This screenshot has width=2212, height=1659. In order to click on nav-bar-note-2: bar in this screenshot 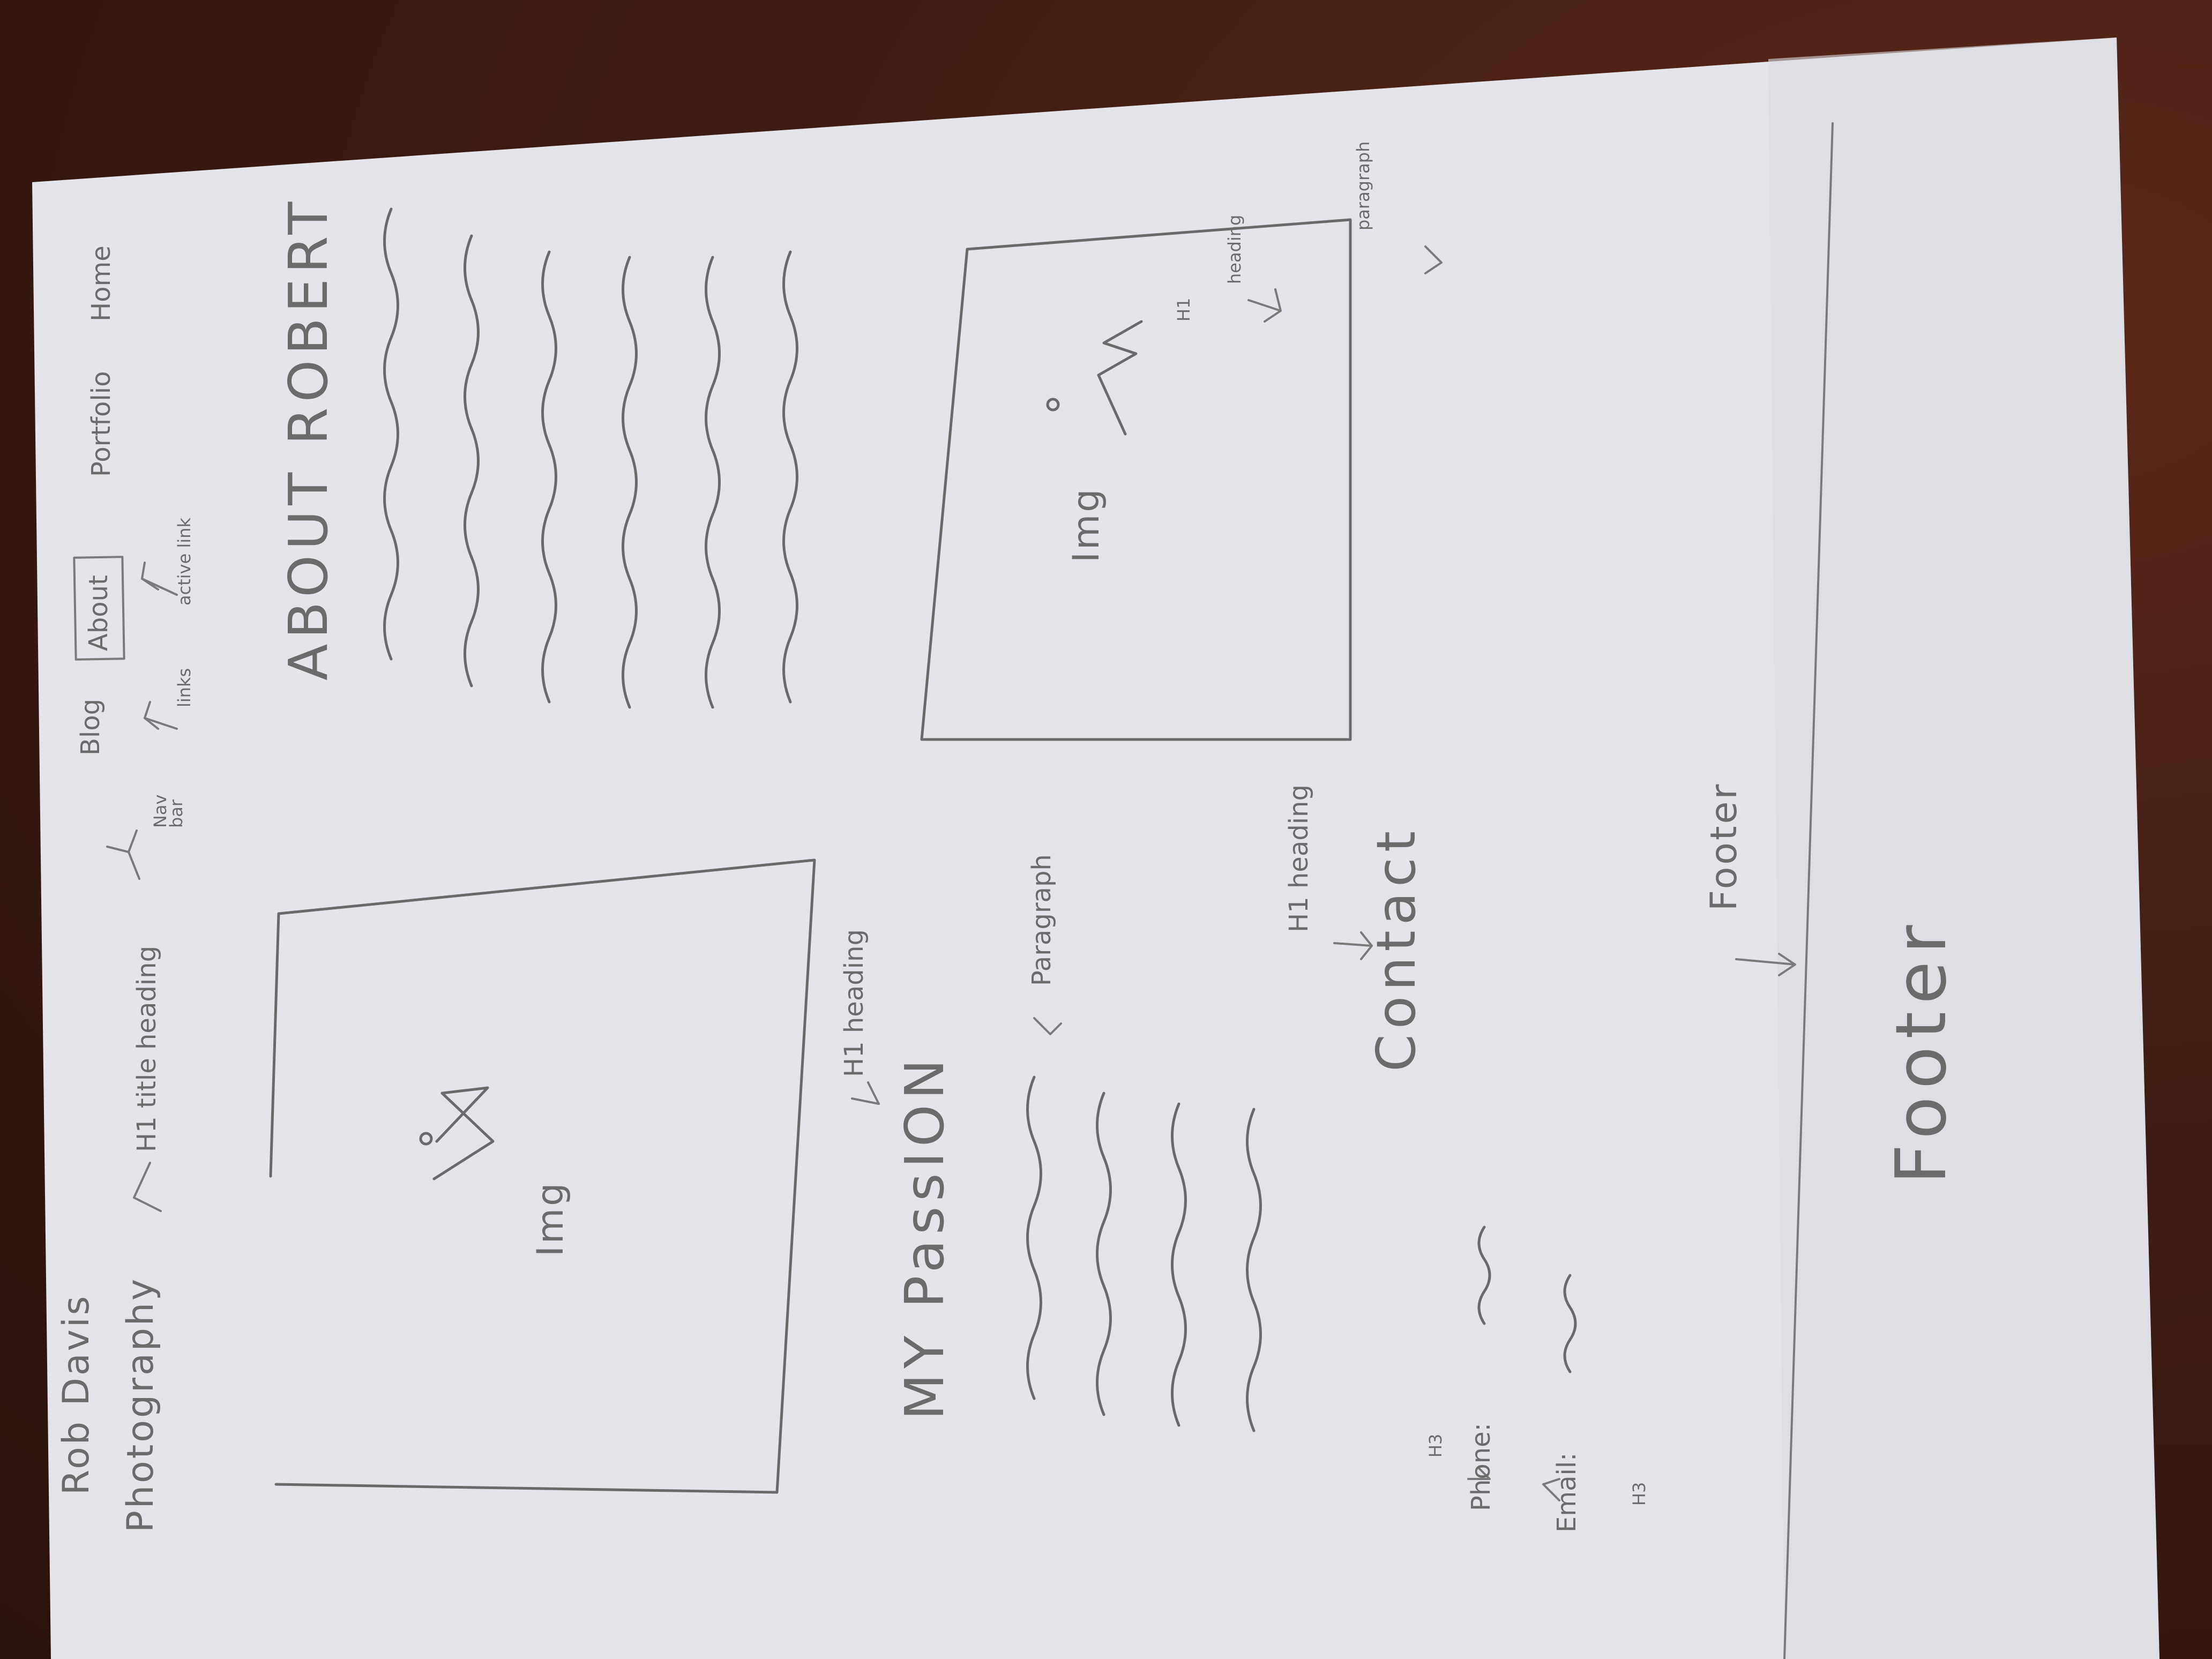, I will do `click(176, 813)`.